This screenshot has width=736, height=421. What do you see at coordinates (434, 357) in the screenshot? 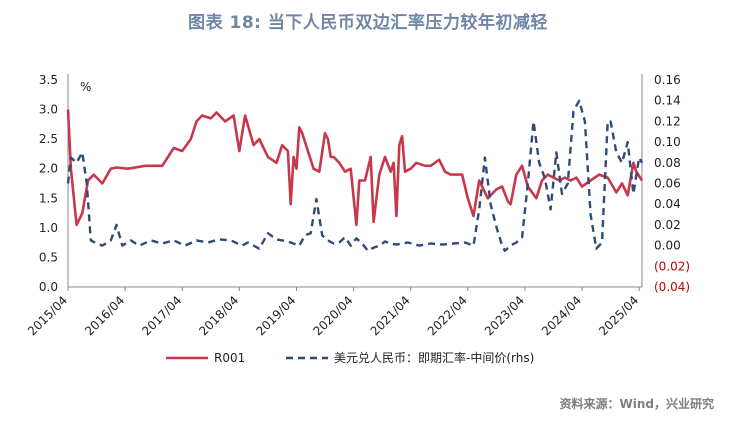
I see `legend-label-fx: 美元兑人民币：即期汇率-中间价(rhs)` at bounding box center [434, 357].